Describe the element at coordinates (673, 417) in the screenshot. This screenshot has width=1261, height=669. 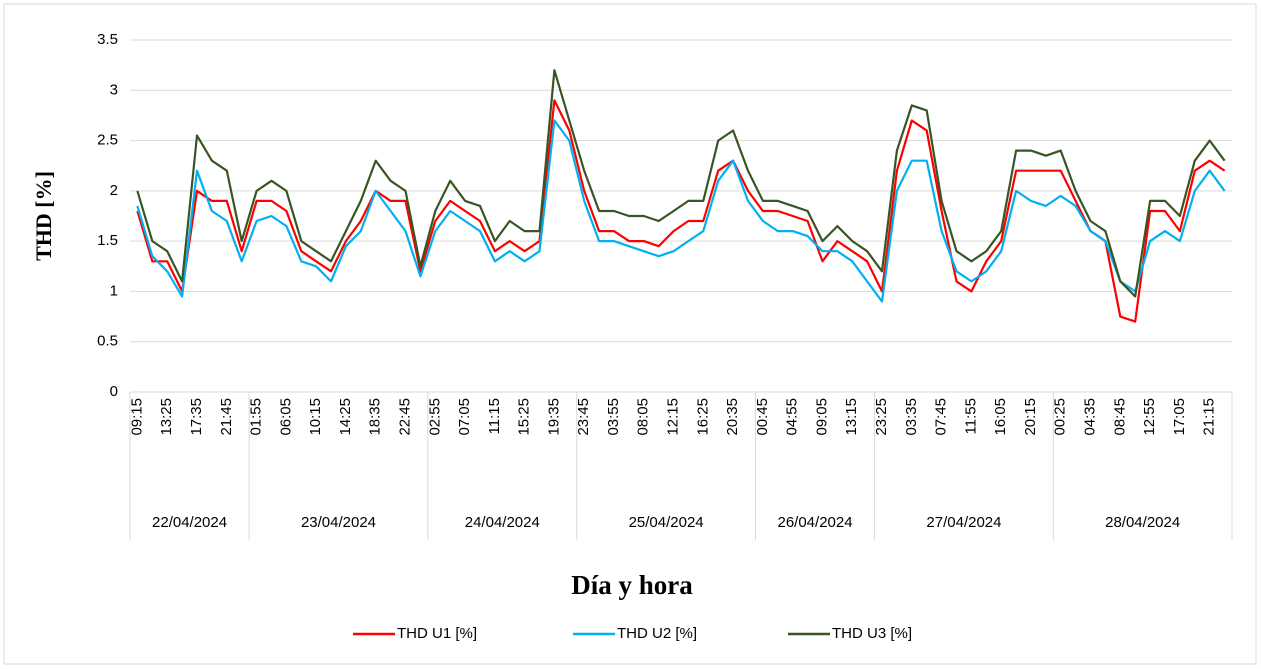
I see `x-tick-label: 12:15` at that location.